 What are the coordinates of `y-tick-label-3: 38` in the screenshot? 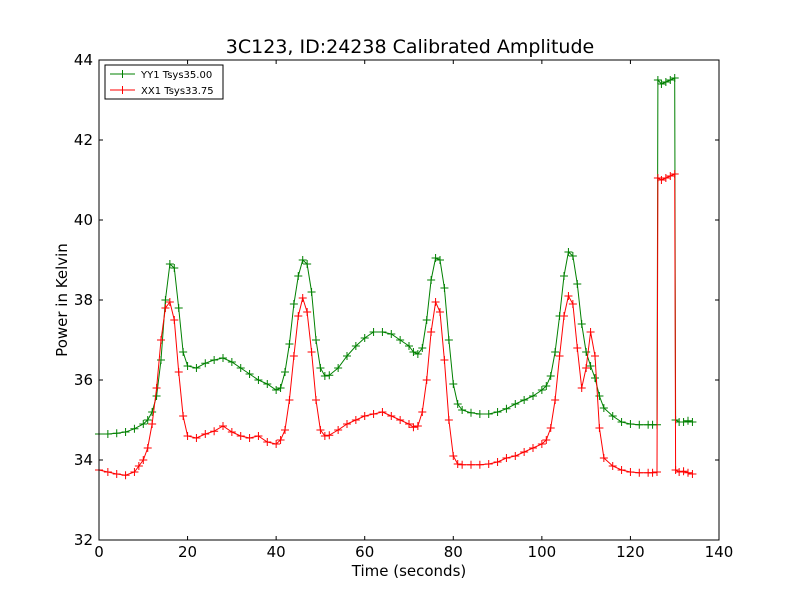 It's located at (83, 300).